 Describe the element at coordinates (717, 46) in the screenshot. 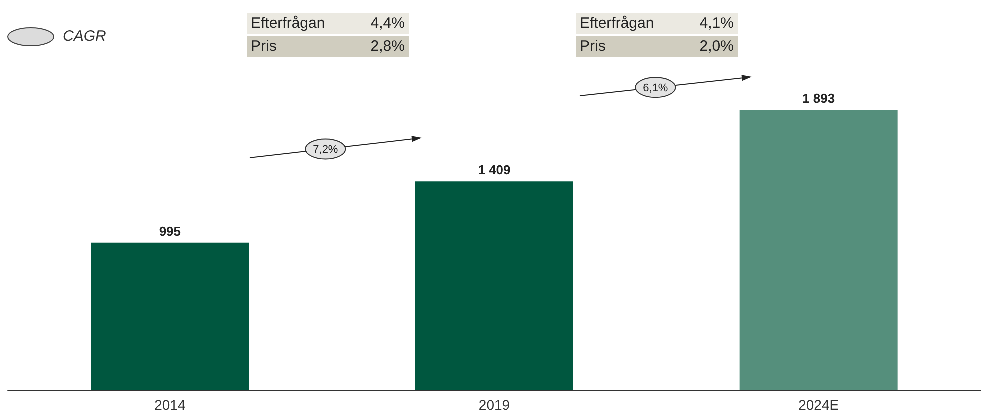

I see `text: 2,0%` at that location.